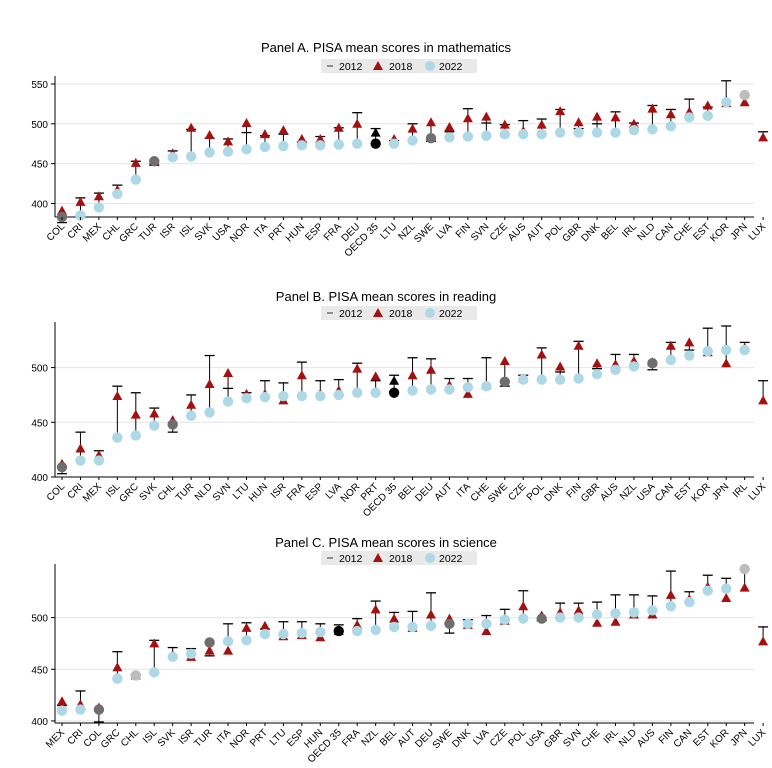 The height and width of the screenshot is (768, 772). What do you see at coordinates (702, 171) in the screenshot?
I see `country-est: EST` at bounding box center [702, 171].